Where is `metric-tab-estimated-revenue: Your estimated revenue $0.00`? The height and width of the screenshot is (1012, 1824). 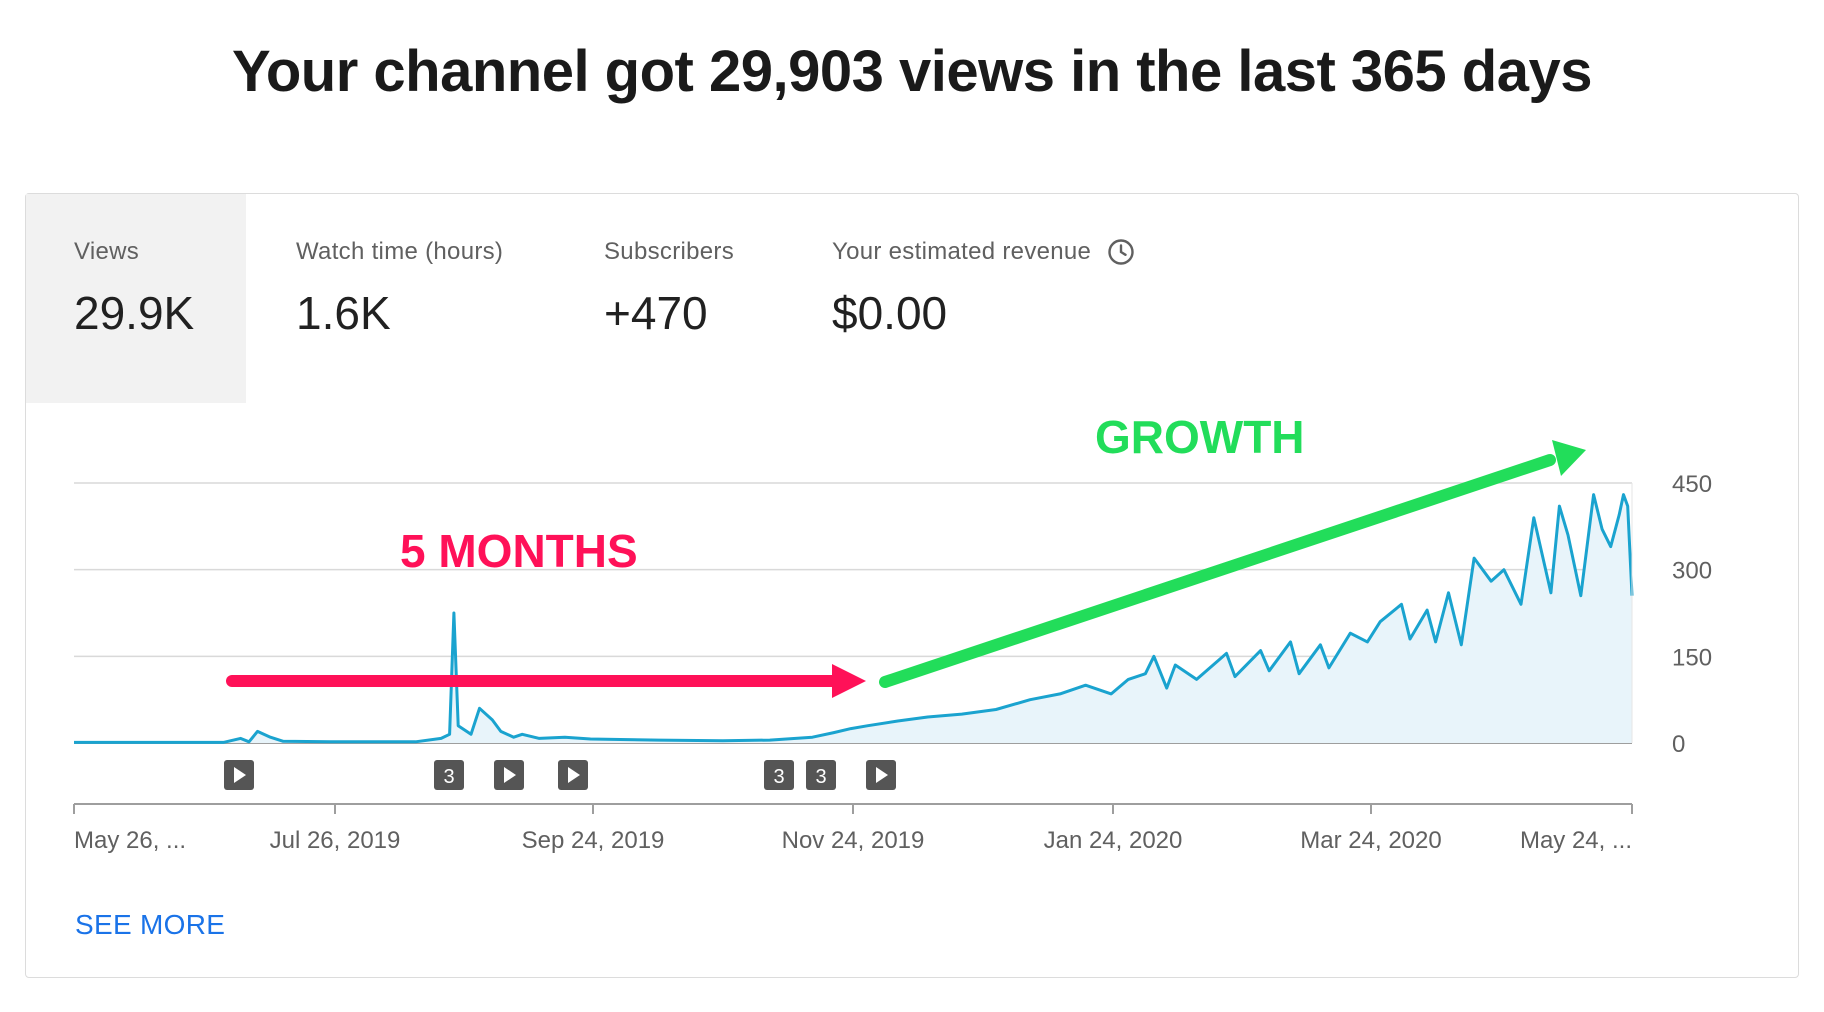 metric-tab-estimated-revenue: Your estimated revenue $0.00 is located at coordinates (1002, 298).